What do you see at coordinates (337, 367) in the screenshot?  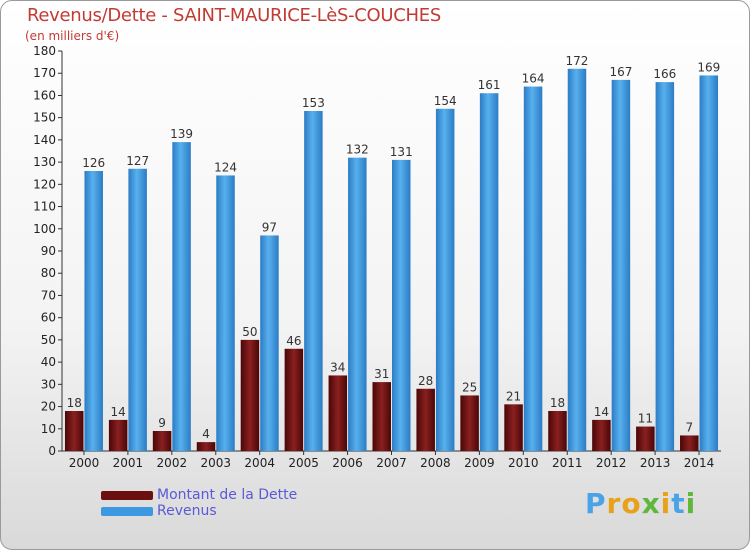 I see `value-label-dette: 34` at bounding box center [337, 367].